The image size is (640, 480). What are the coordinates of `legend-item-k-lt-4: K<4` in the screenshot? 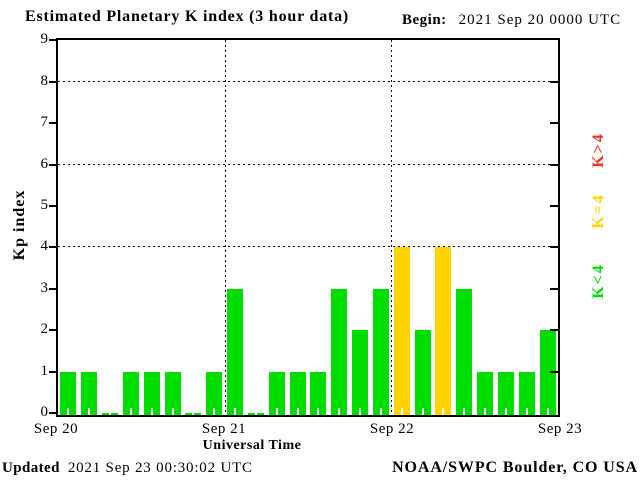 It's located at (598, 281).